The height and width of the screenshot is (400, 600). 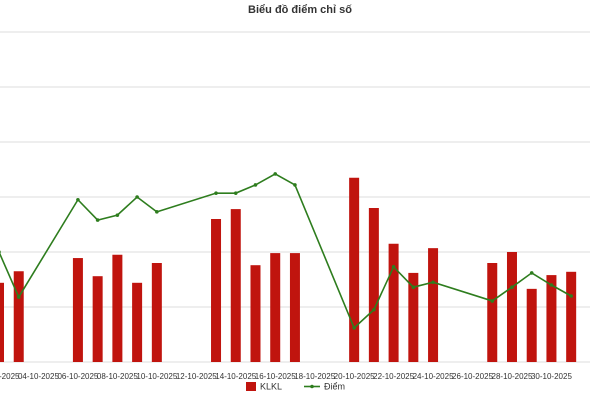 What do you see at coordinates (354, 376) in the screenshot?
I see `x-tick-label: 20-10-2025` at bounding box center [354, 376].